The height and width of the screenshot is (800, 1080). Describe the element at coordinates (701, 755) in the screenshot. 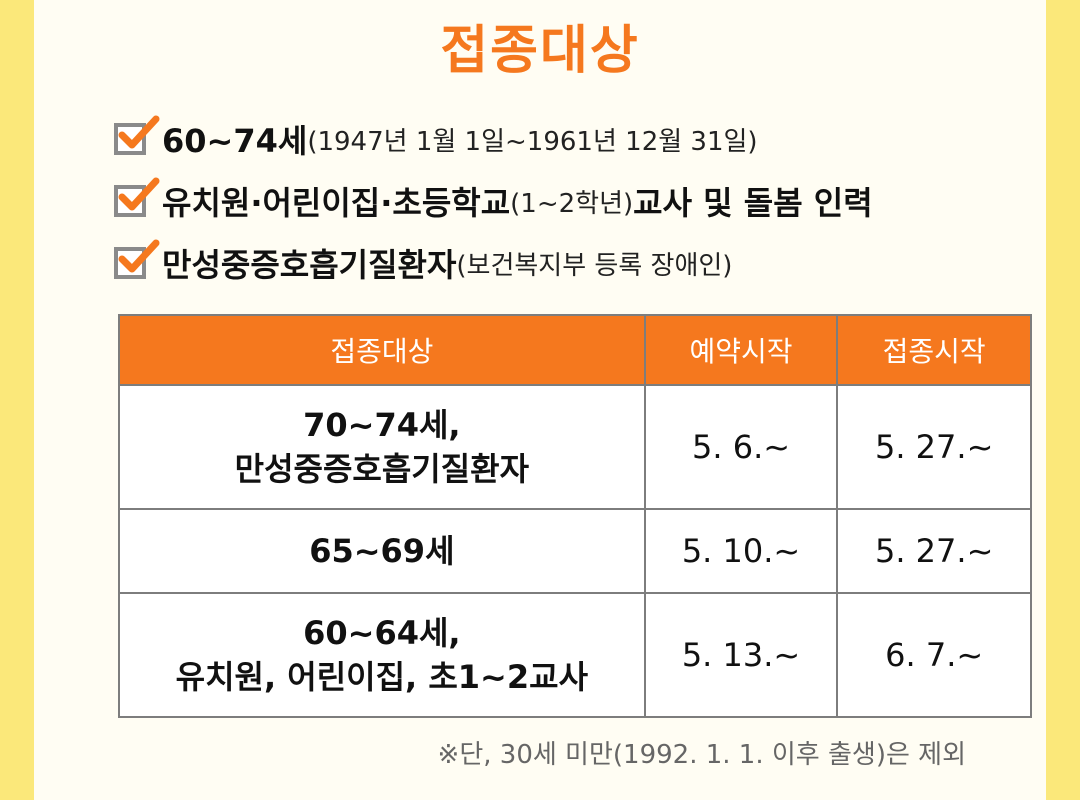

I see `footnote: ※단, 30세 미만(1992. 1. 1. 이후 출생)은 제외` at that location.